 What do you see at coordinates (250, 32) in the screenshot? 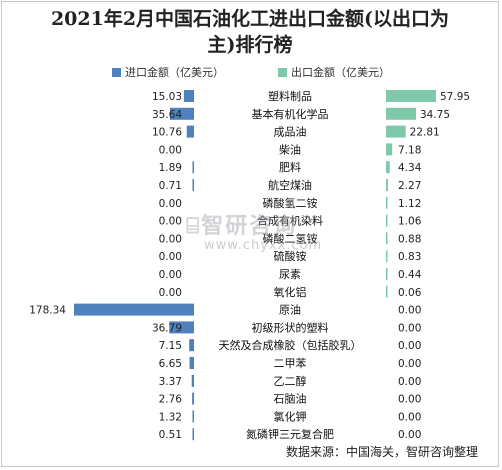
I see `chart-title: 2021年2月中国石油化工进出口金额(以出口为主)排行榜` at bounding box center [250, 32].